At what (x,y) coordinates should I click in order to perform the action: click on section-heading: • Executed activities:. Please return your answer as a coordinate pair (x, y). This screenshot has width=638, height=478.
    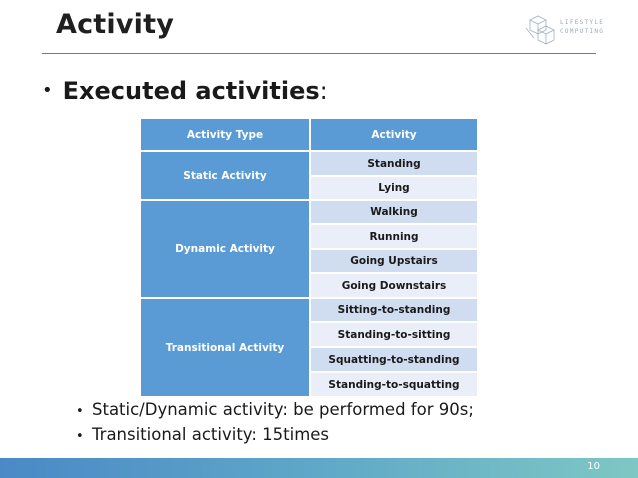
    Looking at the image, I should click on (185, 91).